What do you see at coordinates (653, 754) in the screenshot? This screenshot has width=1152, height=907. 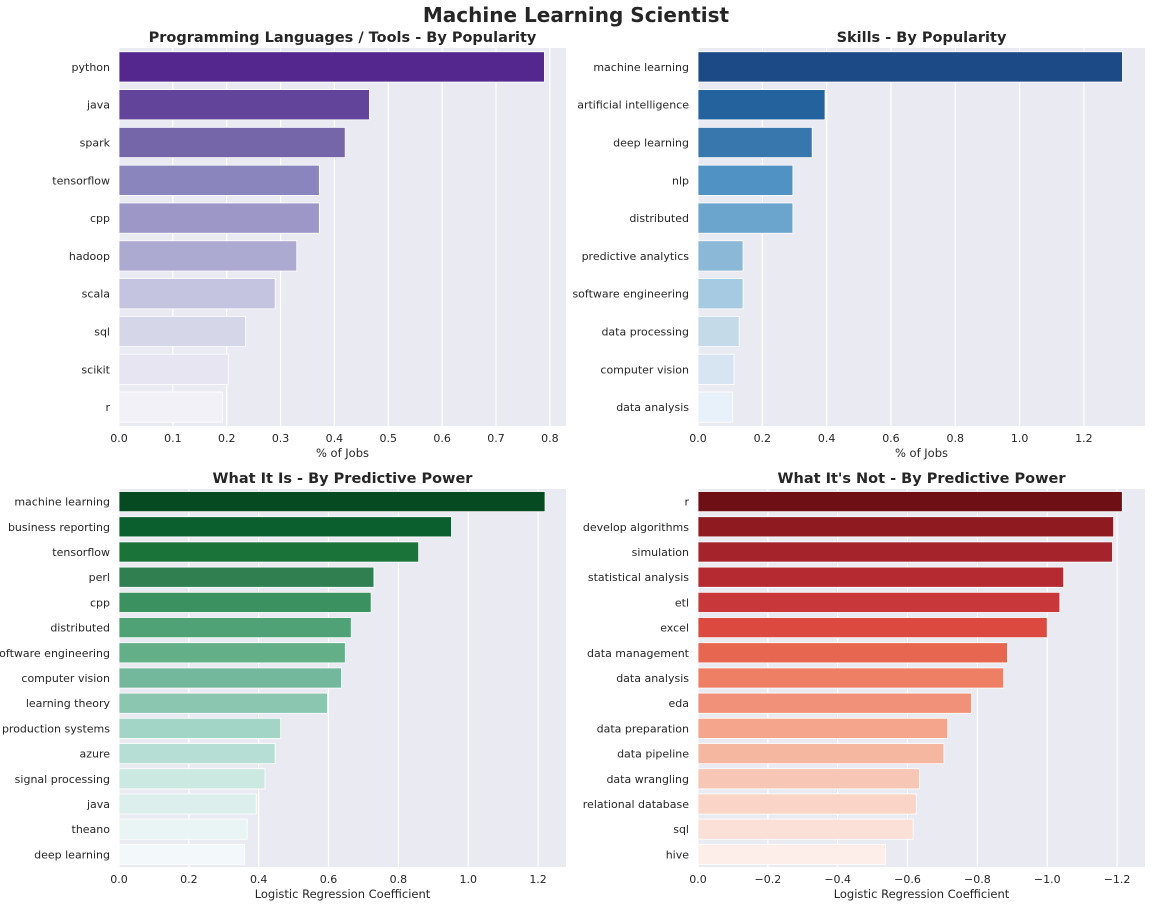 I see `y-tick-label: data pipeline` at bounding box center [653, 754].